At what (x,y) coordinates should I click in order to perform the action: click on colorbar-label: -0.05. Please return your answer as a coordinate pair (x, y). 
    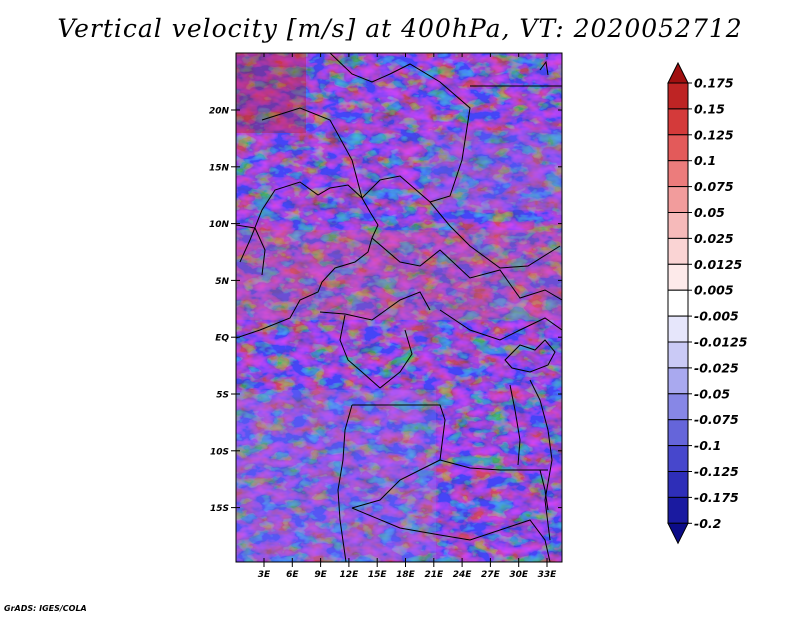
    Looking at the image, I should click on (712, 393).